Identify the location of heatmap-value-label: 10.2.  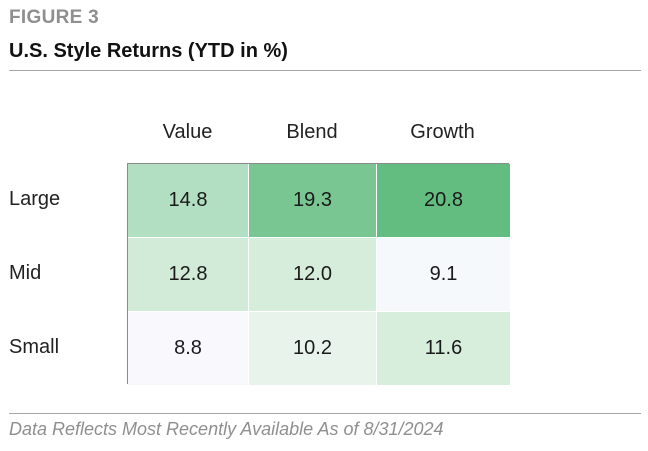
(312, 348).